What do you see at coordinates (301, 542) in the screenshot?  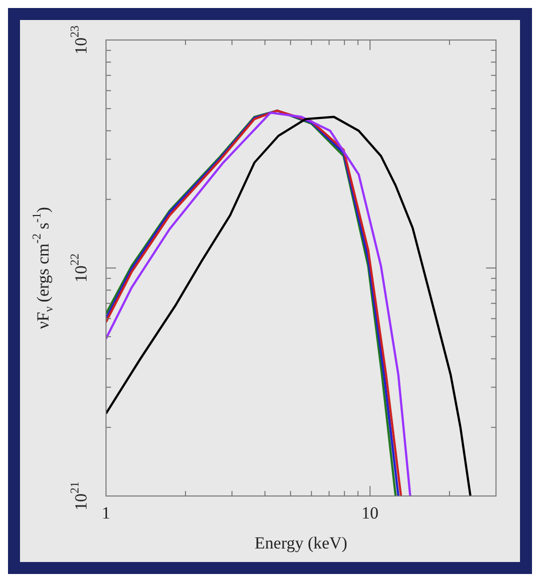 I see `x-axis-title: Energy (keV)` at bounding box center [301, 542].